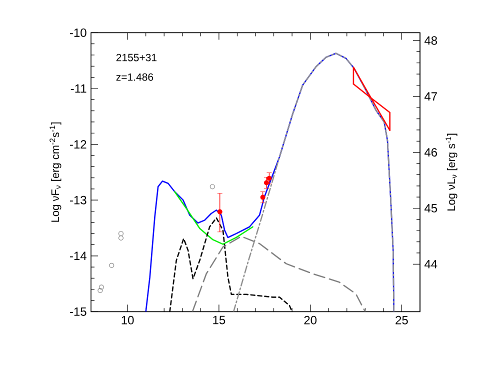 The width and height of the screenshot is (491, 382). What do you see at coordinates (78, 256) in the screenshot?
I see `y-tick-label: -14` at bounding box center [78, 256].